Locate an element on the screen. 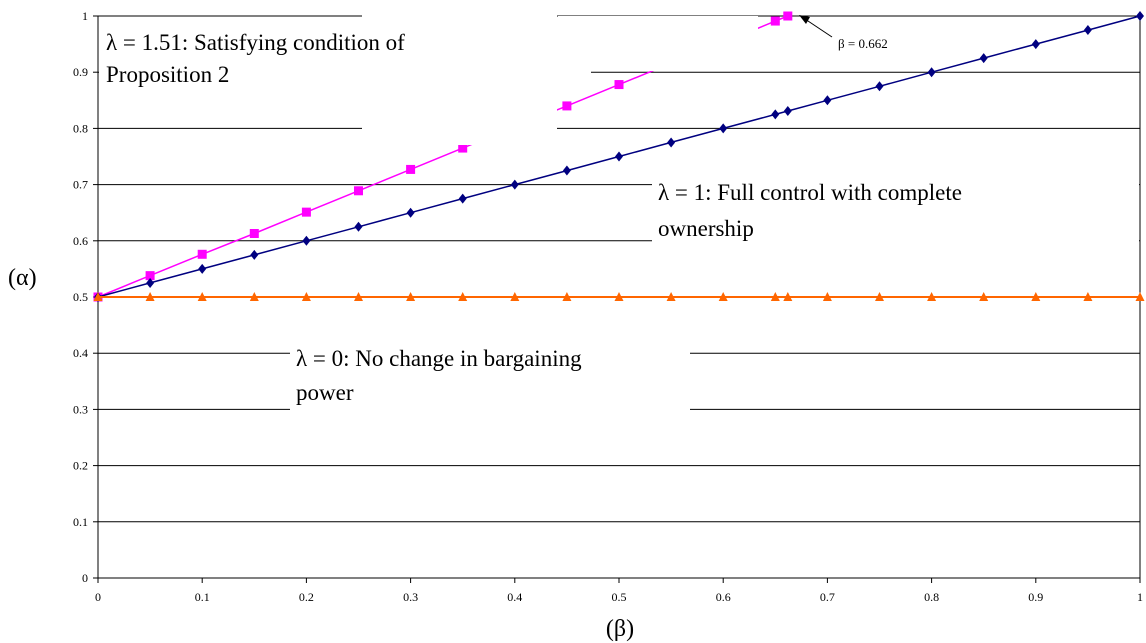 This screenshot has height=643, width=1146. x-axis-title: (β) is located at coordinates (620, 629).